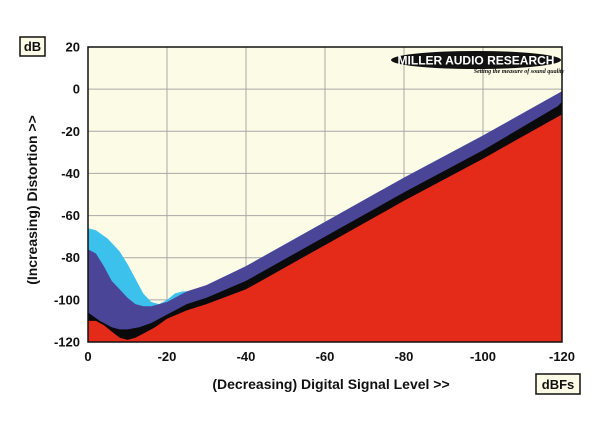 This screenshot has height=425, width=600. Describe the element at coordinates (32, 200) in the screenshot. I see `y-axis-title: (Increasing) Distortion >>` at that location.